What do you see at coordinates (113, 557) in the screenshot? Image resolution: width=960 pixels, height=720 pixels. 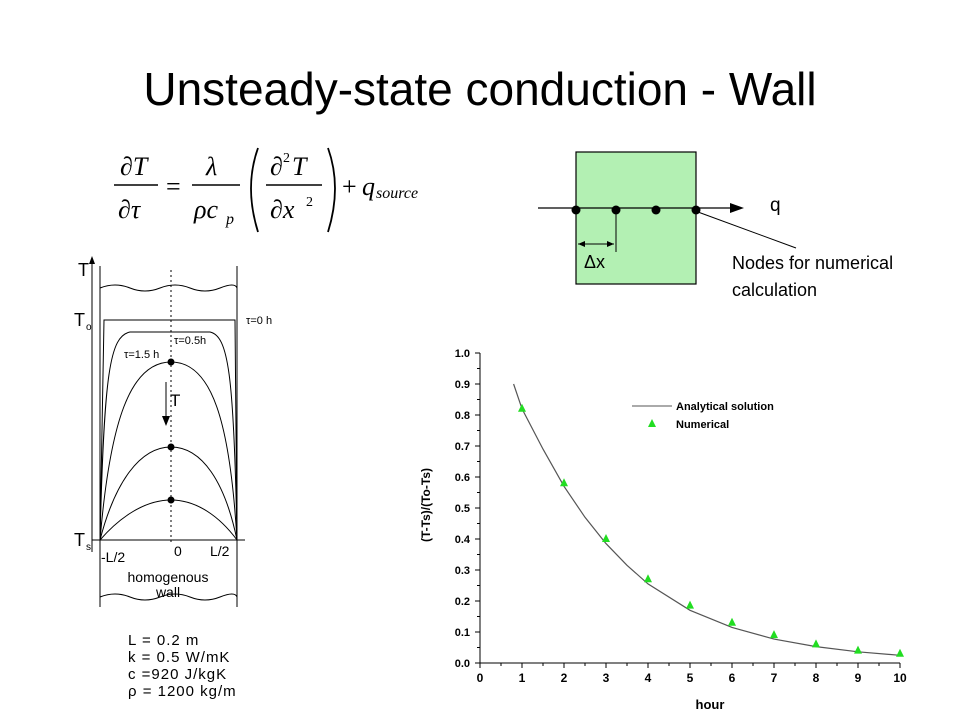 I see `left-x-label: -L/2` at bounding box center [113, 557].